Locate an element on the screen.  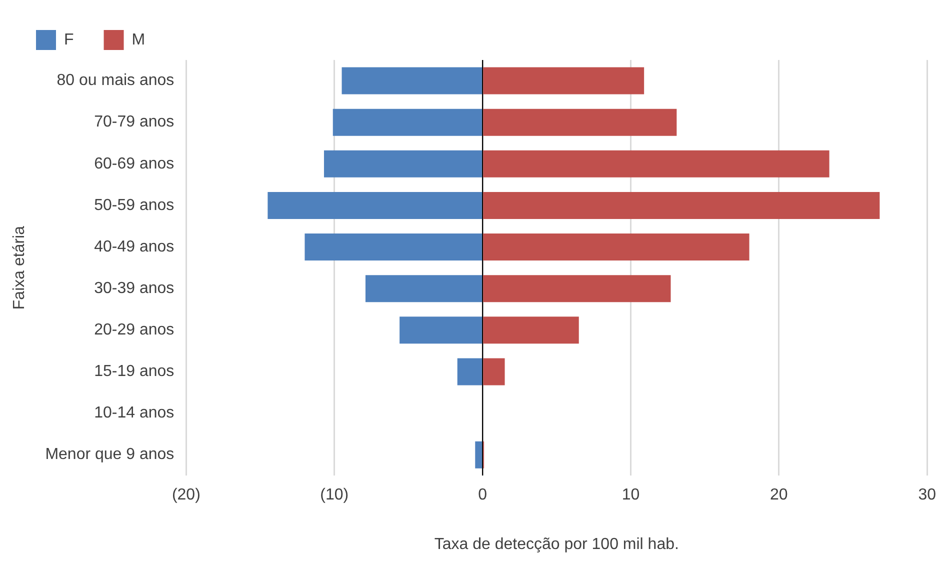
x-tick-label: (10) is located at coordinates (334, 495).